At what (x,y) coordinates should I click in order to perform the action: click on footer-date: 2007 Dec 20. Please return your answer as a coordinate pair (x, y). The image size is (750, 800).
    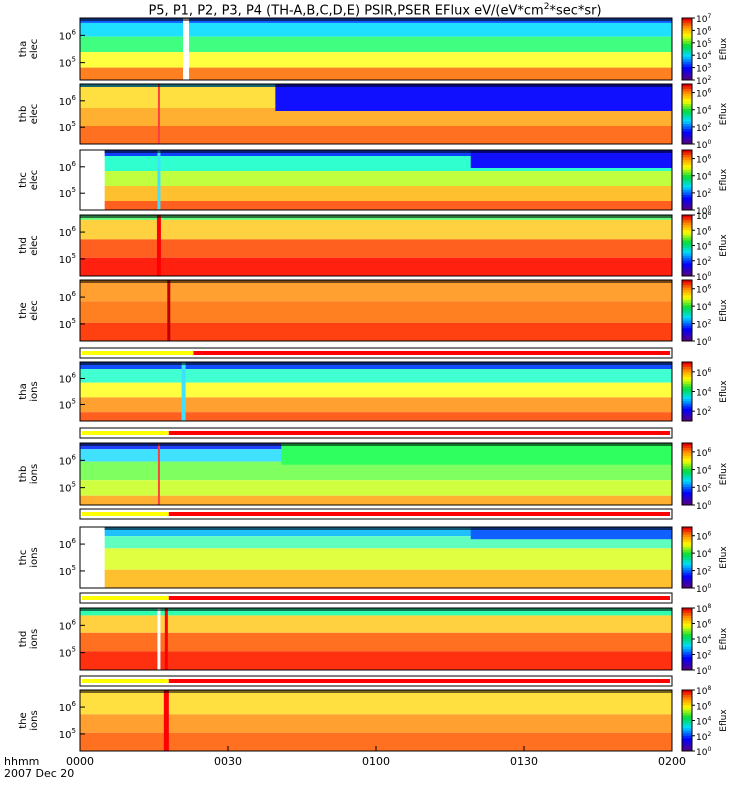
    Looking at the image, I should click on (39, 773).